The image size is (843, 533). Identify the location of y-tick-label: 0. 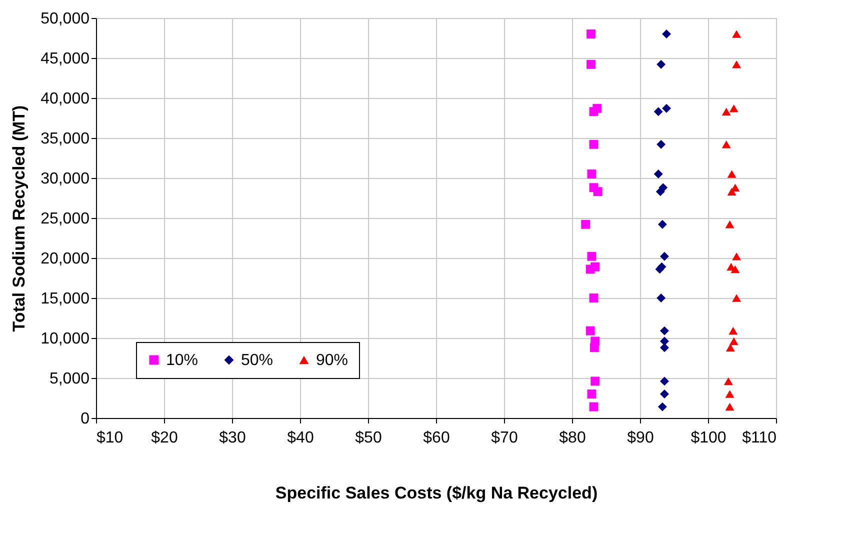
(85, 419).